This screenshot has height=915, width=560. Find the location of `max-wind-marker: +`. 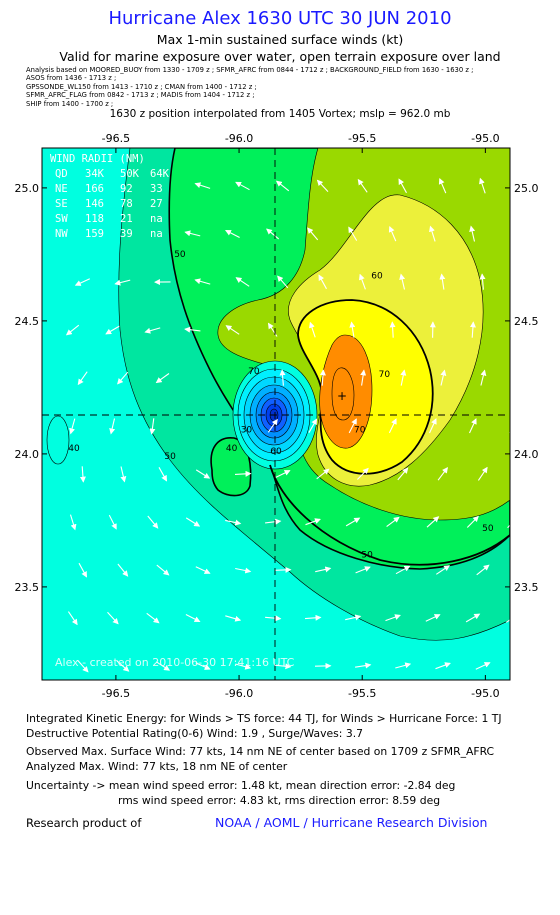

max-wind-marker: + is located at coordinates (342, 396).